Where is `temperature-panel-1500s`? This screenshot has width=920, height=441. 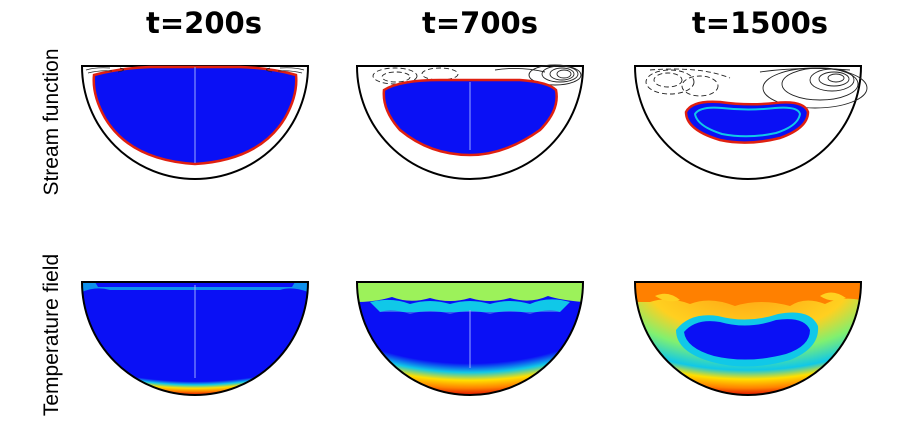
temperature-panel-1500s is located at coordinates (748, 338).